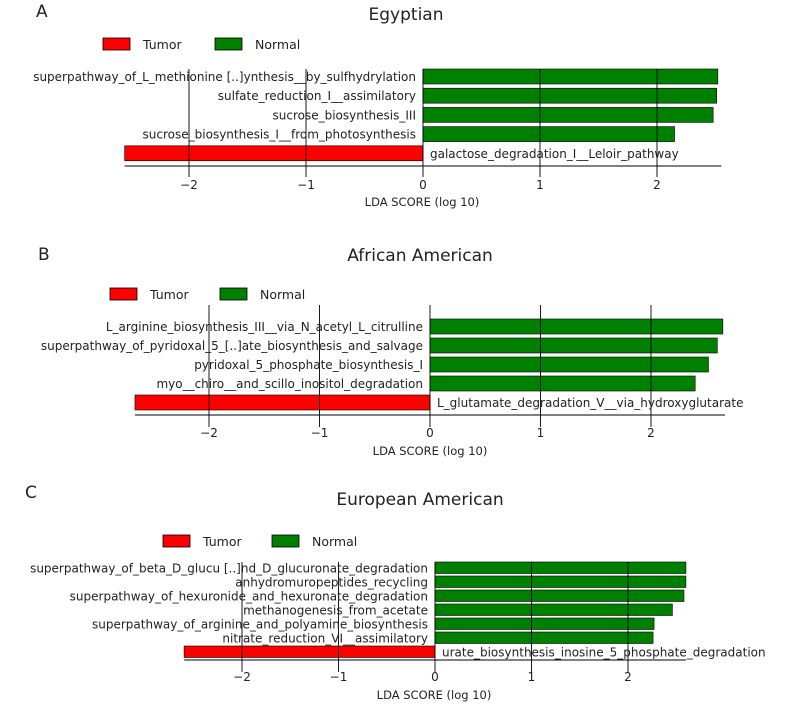 The height and width of the screenshot is (707, 789). What do you see at coordinates (42, 12) in the screenshot?
I see `panel-letter: A` at bounding box center [42, 12].